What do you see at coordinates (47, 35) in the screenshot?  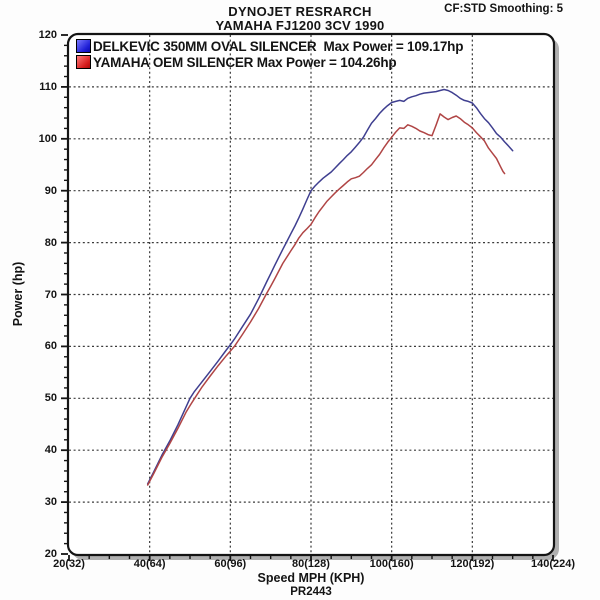 I see `y-tick-label: 120` at bounding box center [47, 35].